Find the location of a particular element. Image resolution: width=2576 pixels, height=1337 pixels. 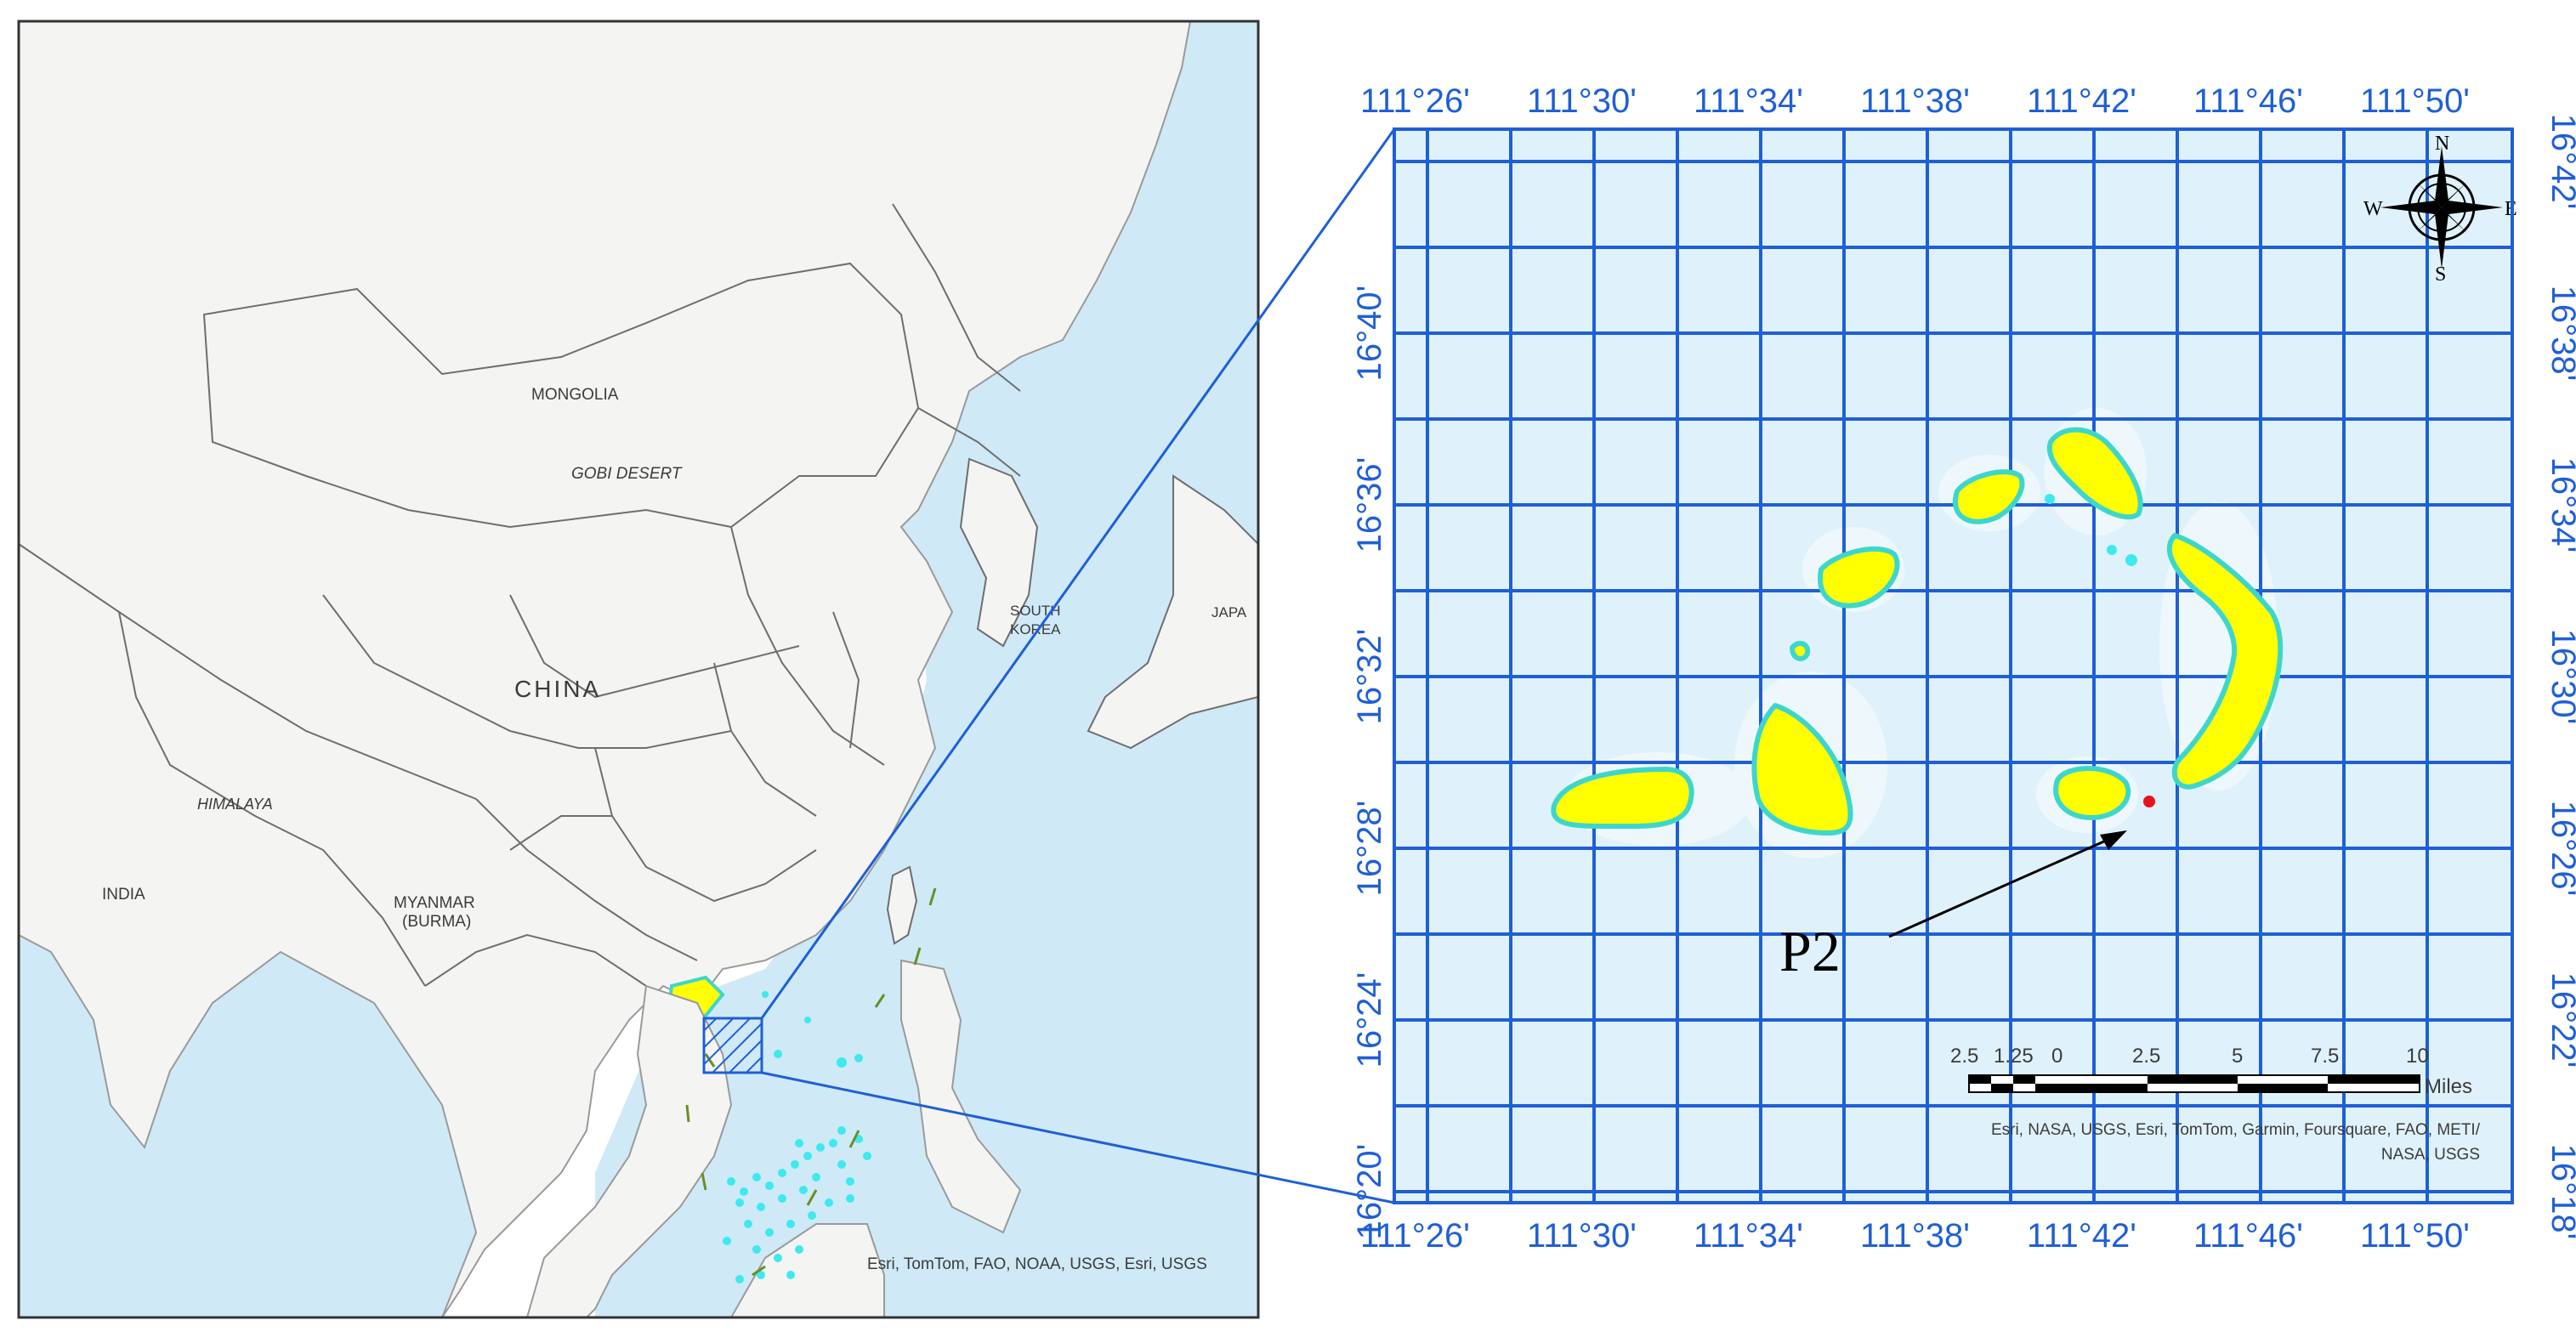

top-tick: 111°30' is located at coordinates (1582, 101).